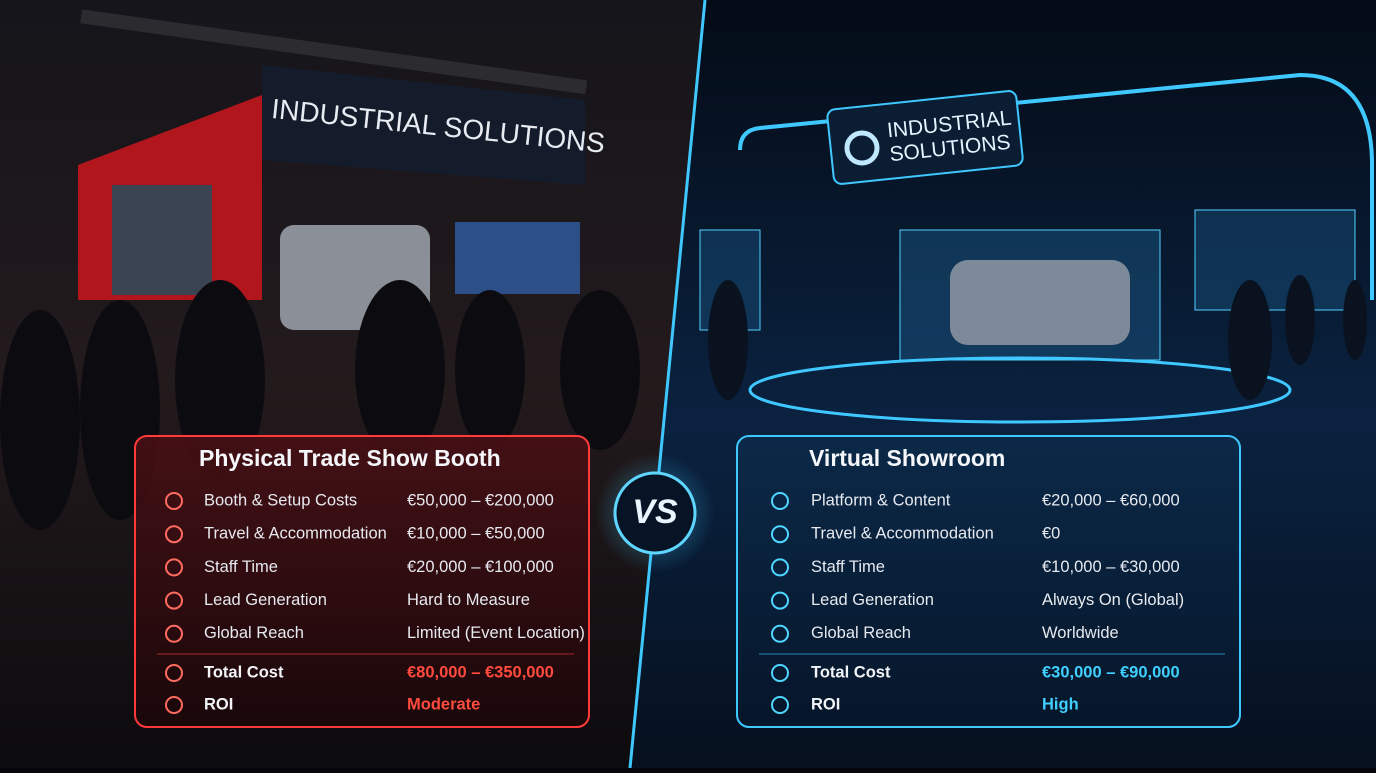 The height and width of the screenshot is (773, 1376). What do you see at coordinates (1111, 567) in the screenshot?
I see `row-value: €10,000 – €30,000` at bounding box center [1111, 567].